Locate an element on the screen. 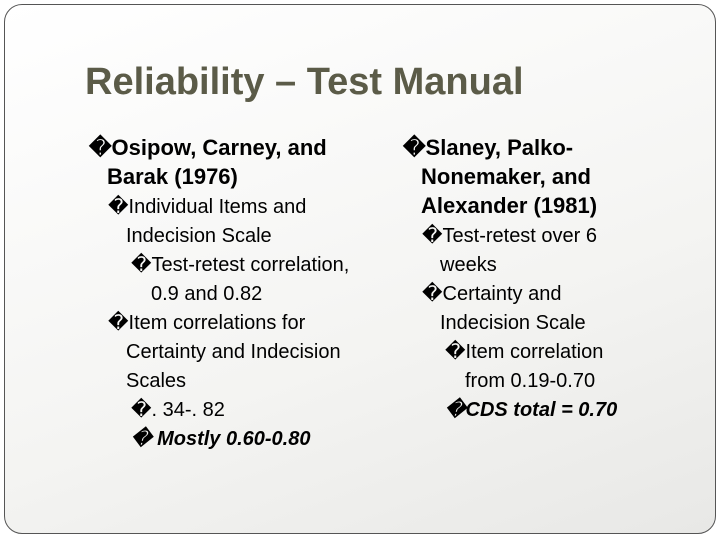 The width and height of the screenshot is (720, 540). bullet-level-1: �Osipow, Carney, and Barak (1976) is located at coordinates (208, 162).